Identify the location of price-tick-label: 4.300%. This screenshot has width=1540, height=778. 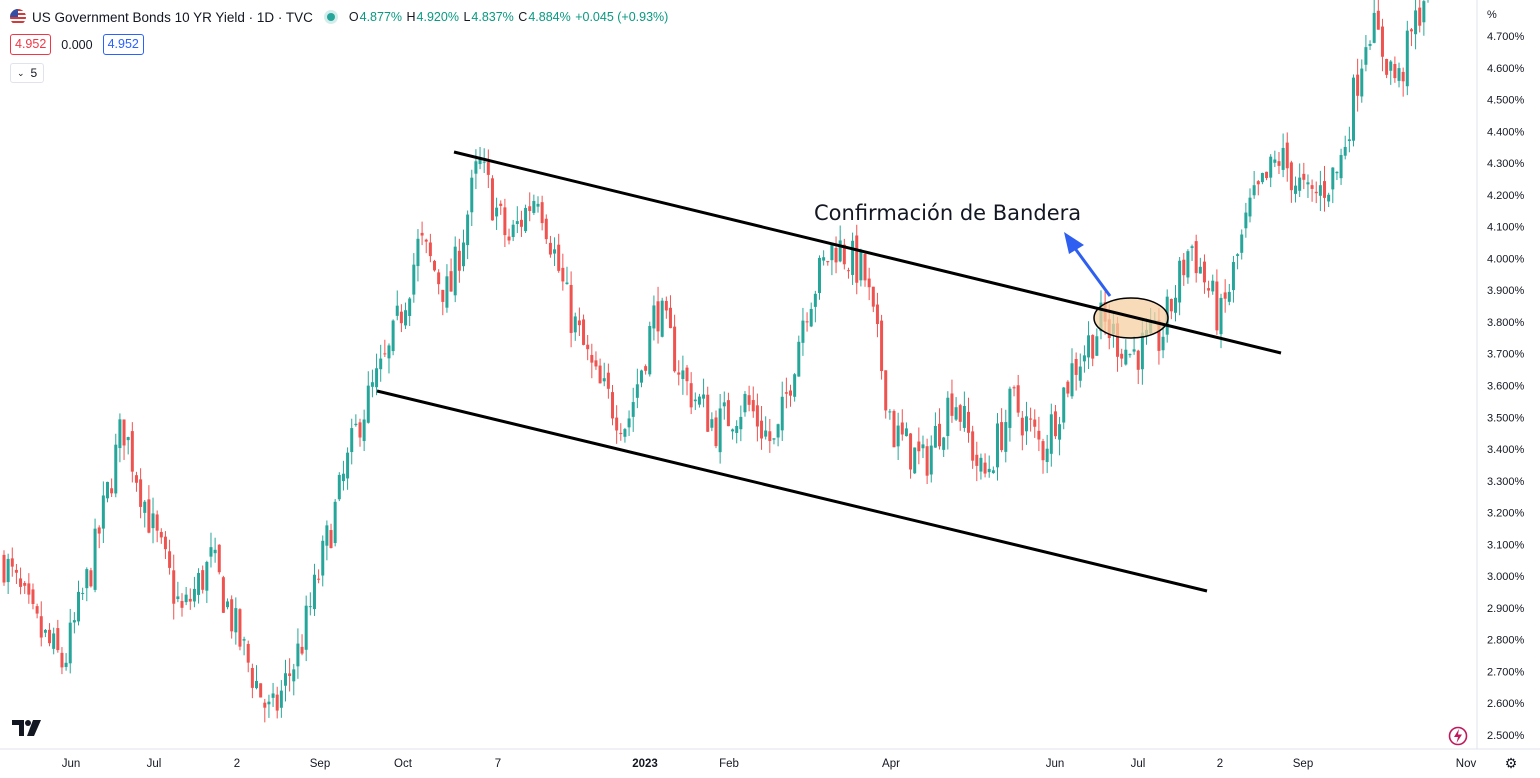
(1506, 164).